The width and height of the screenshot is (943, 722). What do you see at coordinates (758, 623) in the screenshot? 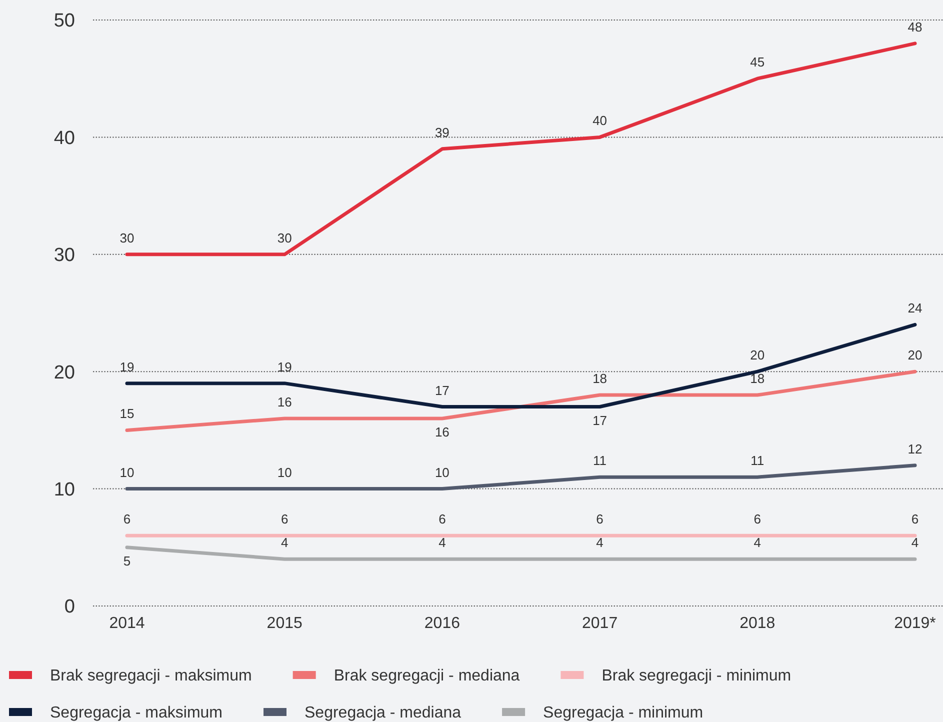
I see `x-tick-label: 2018` at bounding box center [758, 623].